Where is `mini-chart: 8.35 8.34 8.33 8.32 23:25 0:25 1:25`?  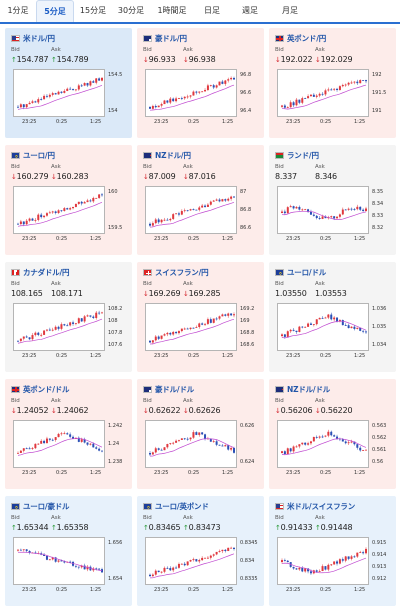 mini-chart: 8.35 8.34 8.33 8.32 23:25 0:25 1:25 is located at coordinates (332, 215).